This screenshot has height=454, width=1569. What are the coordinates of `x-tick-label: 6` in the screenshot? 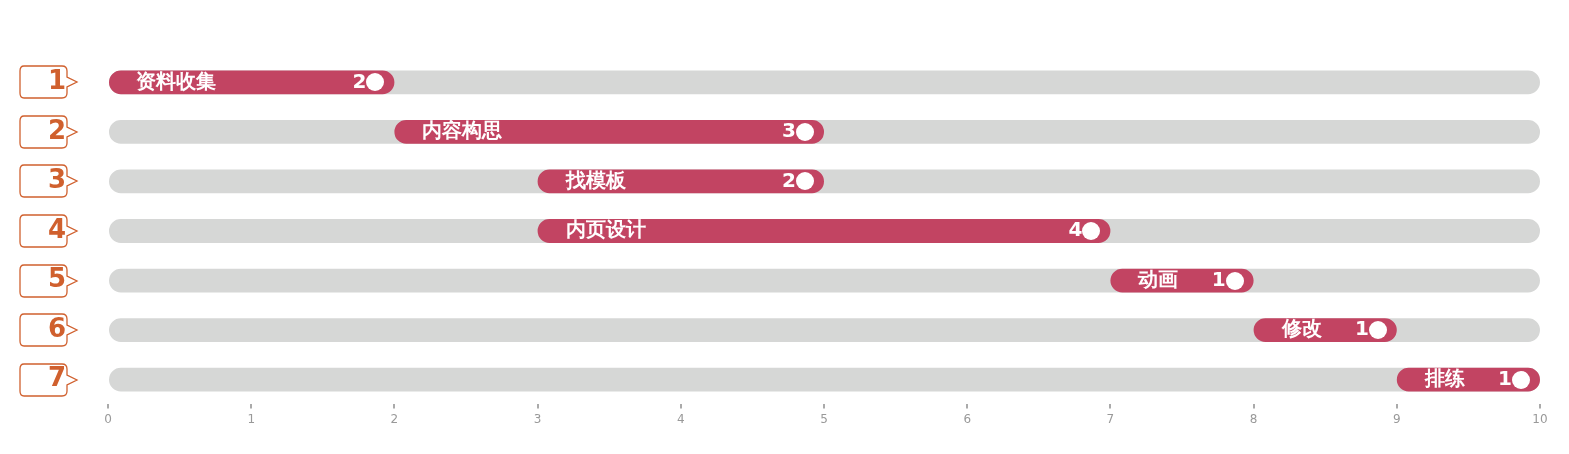 It's located at (967, 418).